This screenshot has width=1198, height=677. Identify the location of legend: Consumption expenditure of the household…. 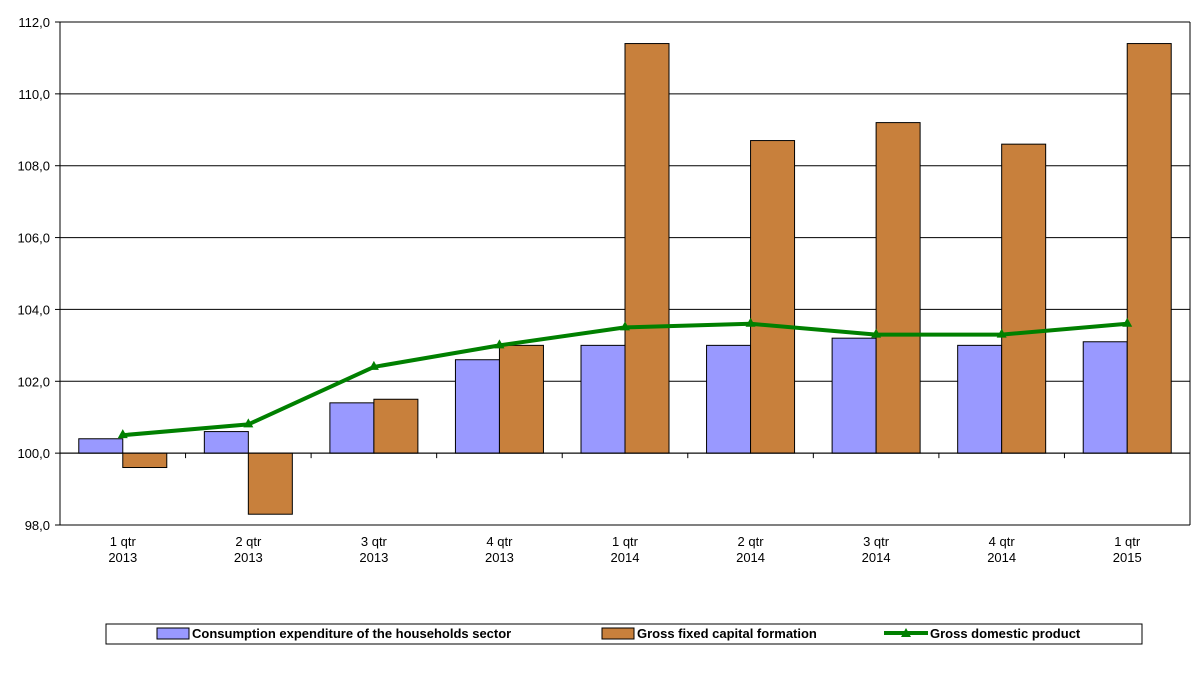
(624, 634).